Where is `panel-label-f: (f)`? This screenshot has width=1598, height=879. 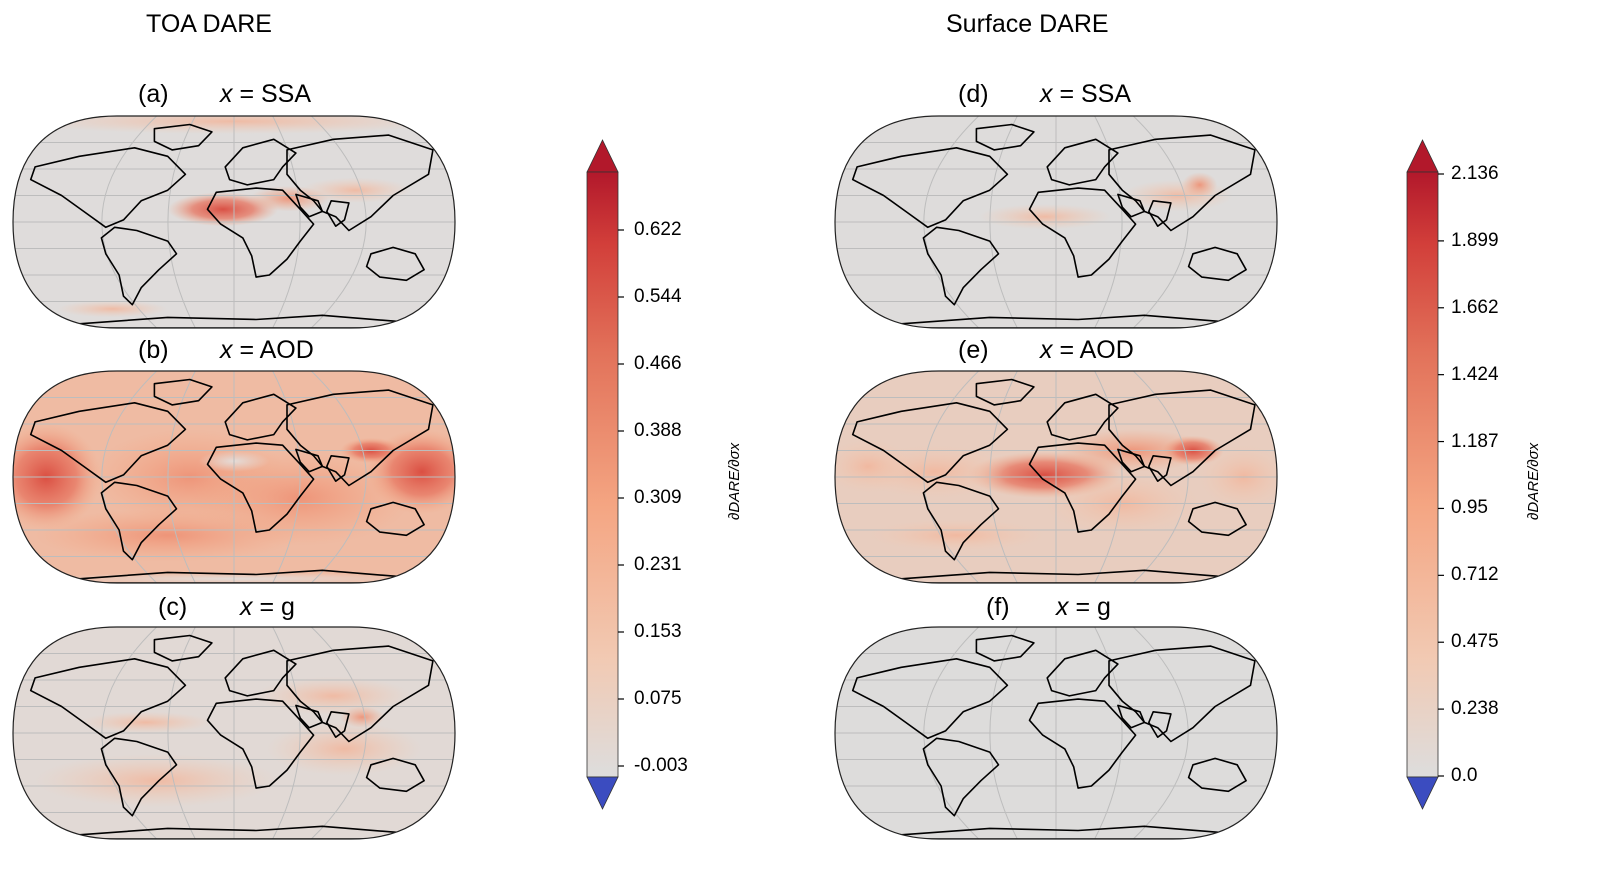
panel-label-f: (f) is located at coordinates (998, 607).